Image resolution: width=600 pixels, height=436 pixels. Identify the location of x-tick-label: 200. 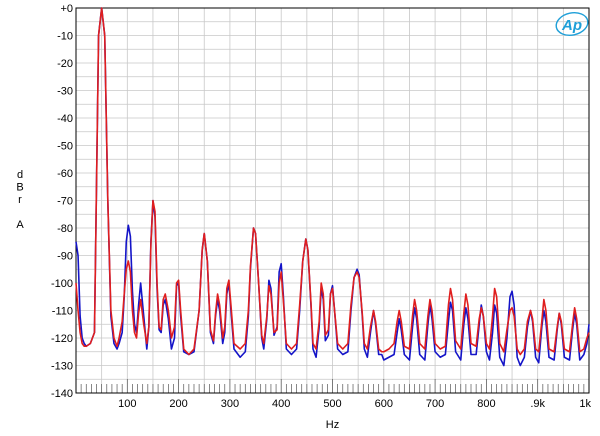
(178, 404).